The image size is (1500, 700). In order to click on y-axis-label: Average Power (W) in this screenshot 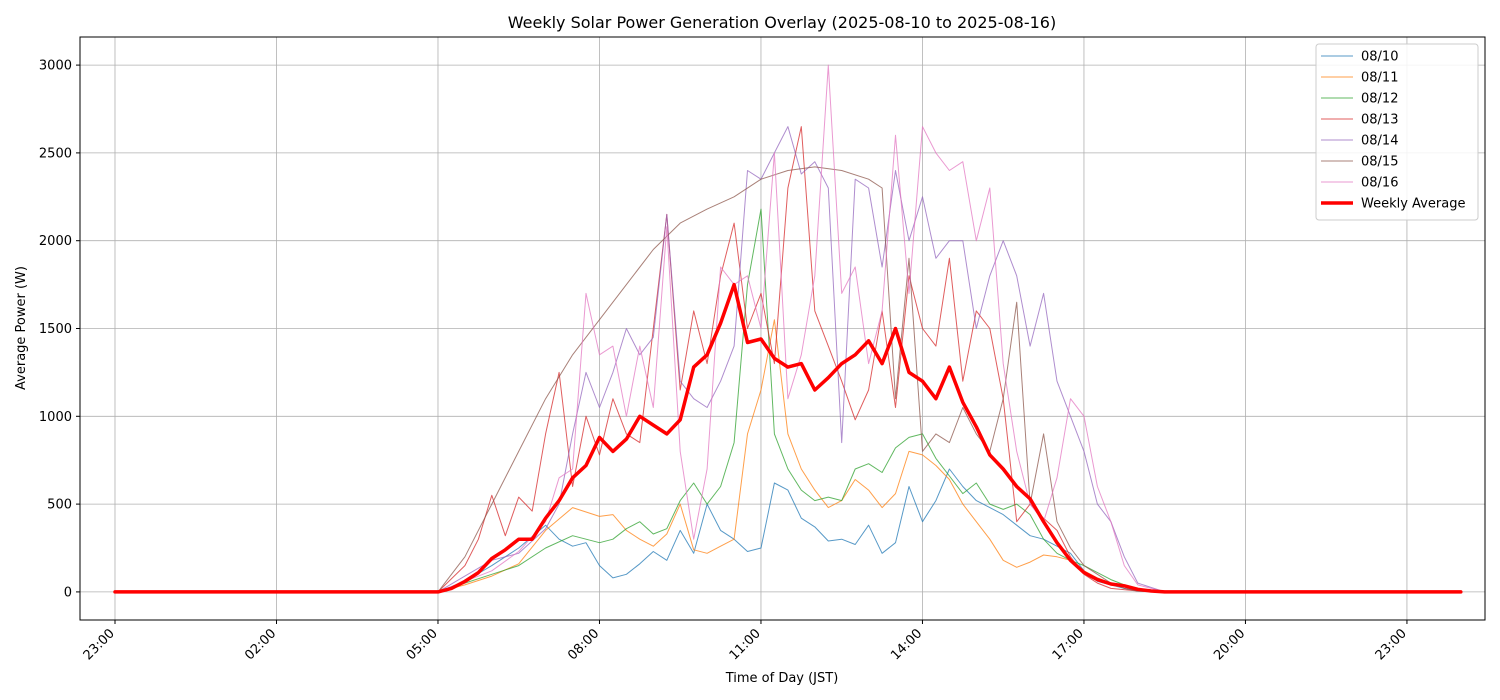, I will do `click(21, 328)`.